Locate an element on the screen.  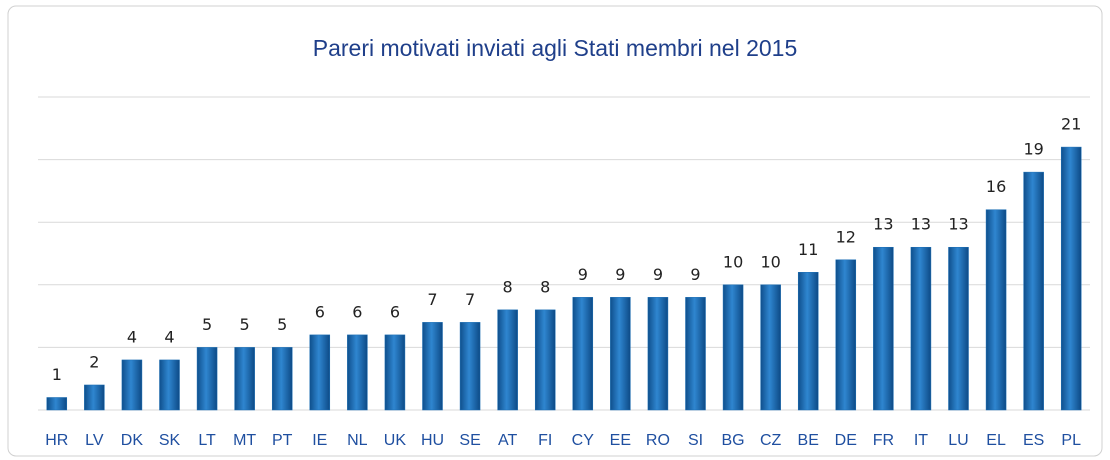
x-tick-label: LV is located at coordinates (94, 440).